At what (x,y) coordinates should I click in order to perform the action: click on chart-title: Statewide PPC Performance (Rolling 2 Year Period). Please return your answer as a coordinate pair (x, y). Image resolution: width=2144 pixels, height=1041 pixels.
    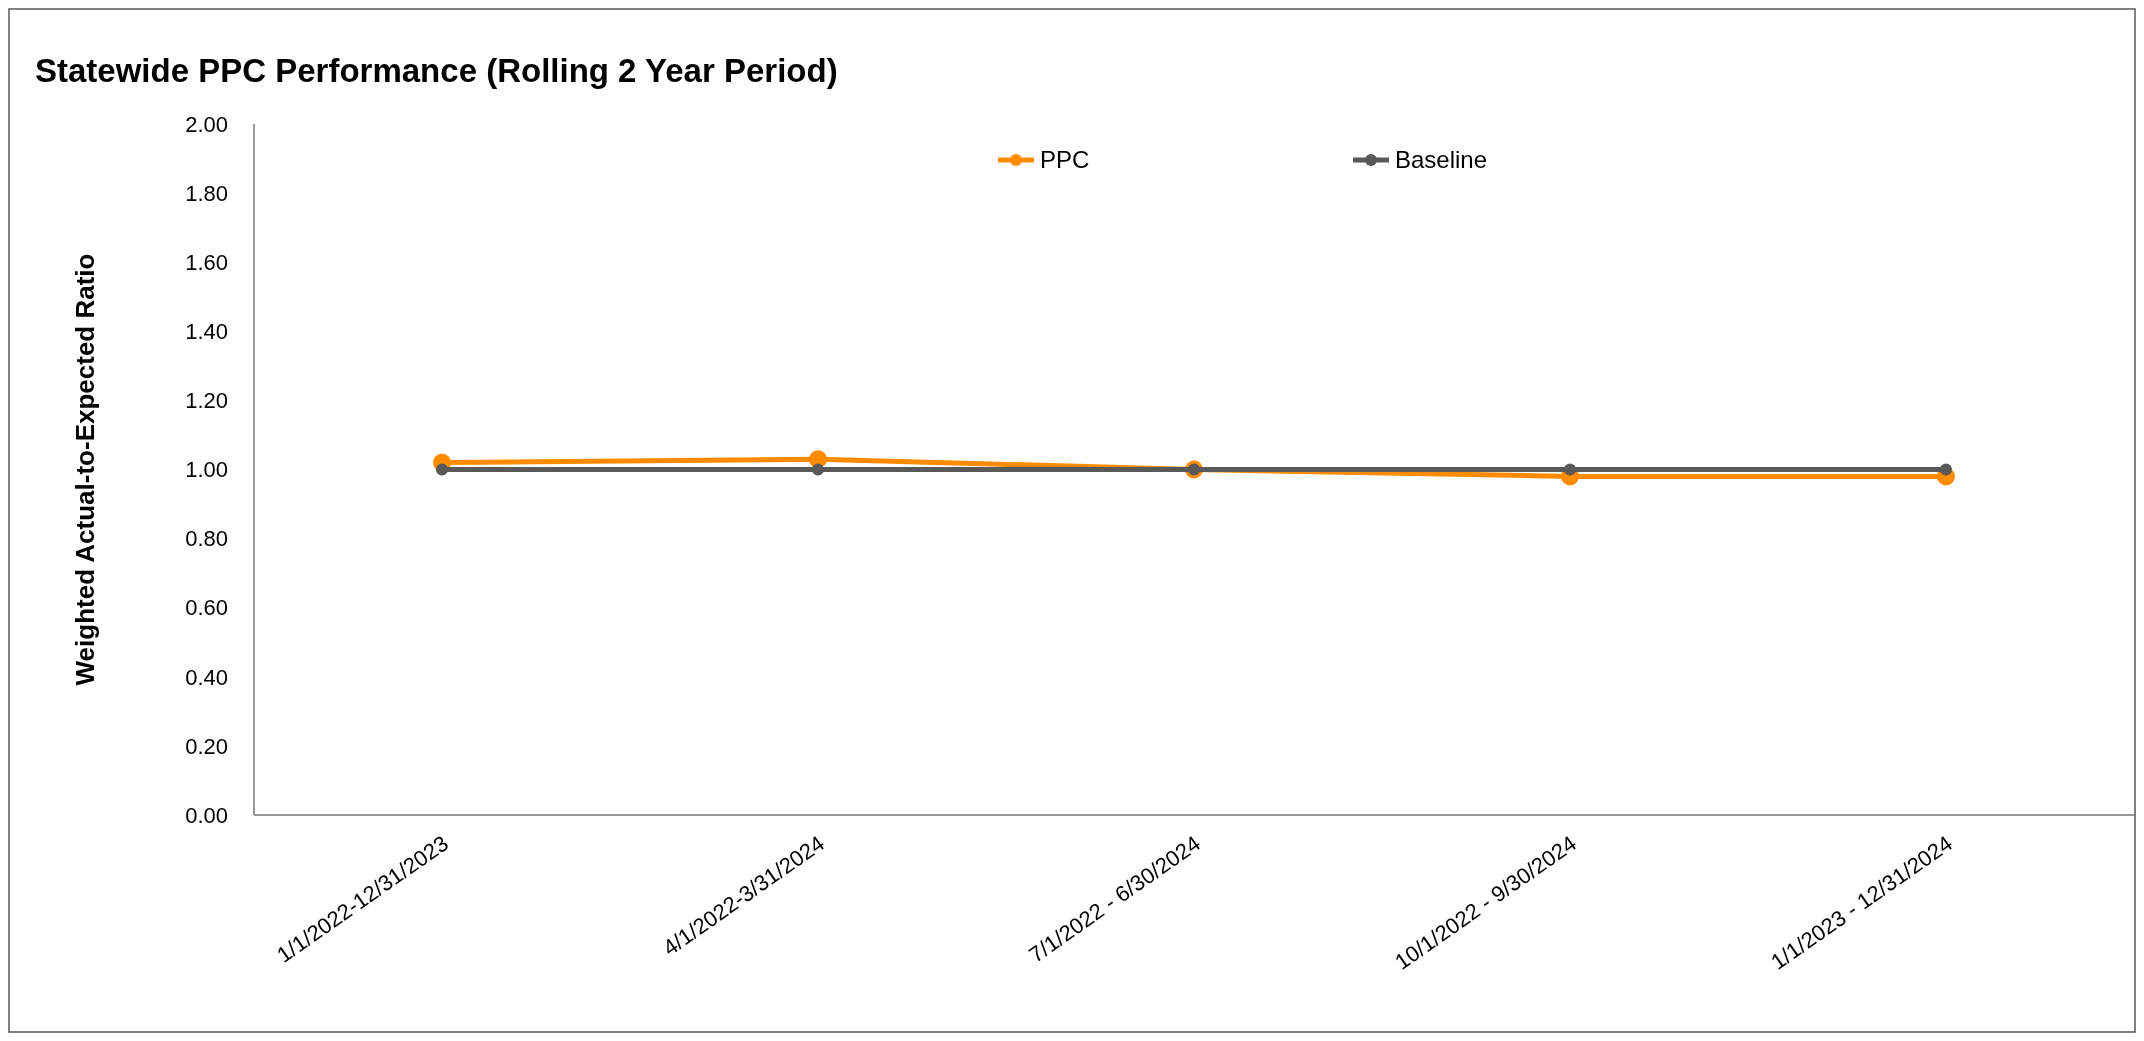
    Looking at the image, I should click on (436, 70).